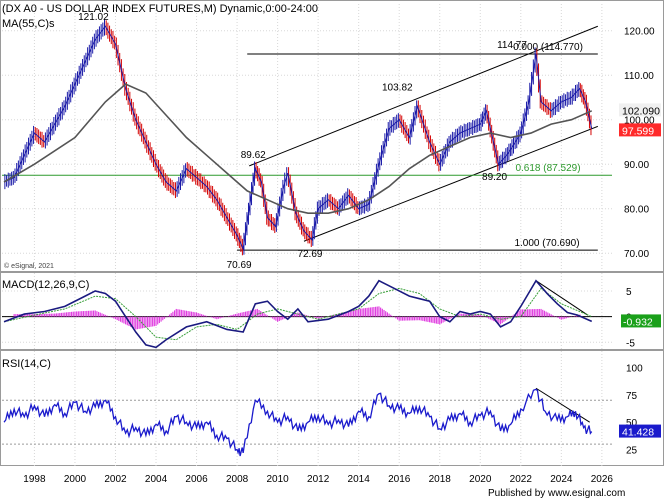 The image size is (664, 500). I want to click on macd-last-value-label: -0.932, so click(638, 322).